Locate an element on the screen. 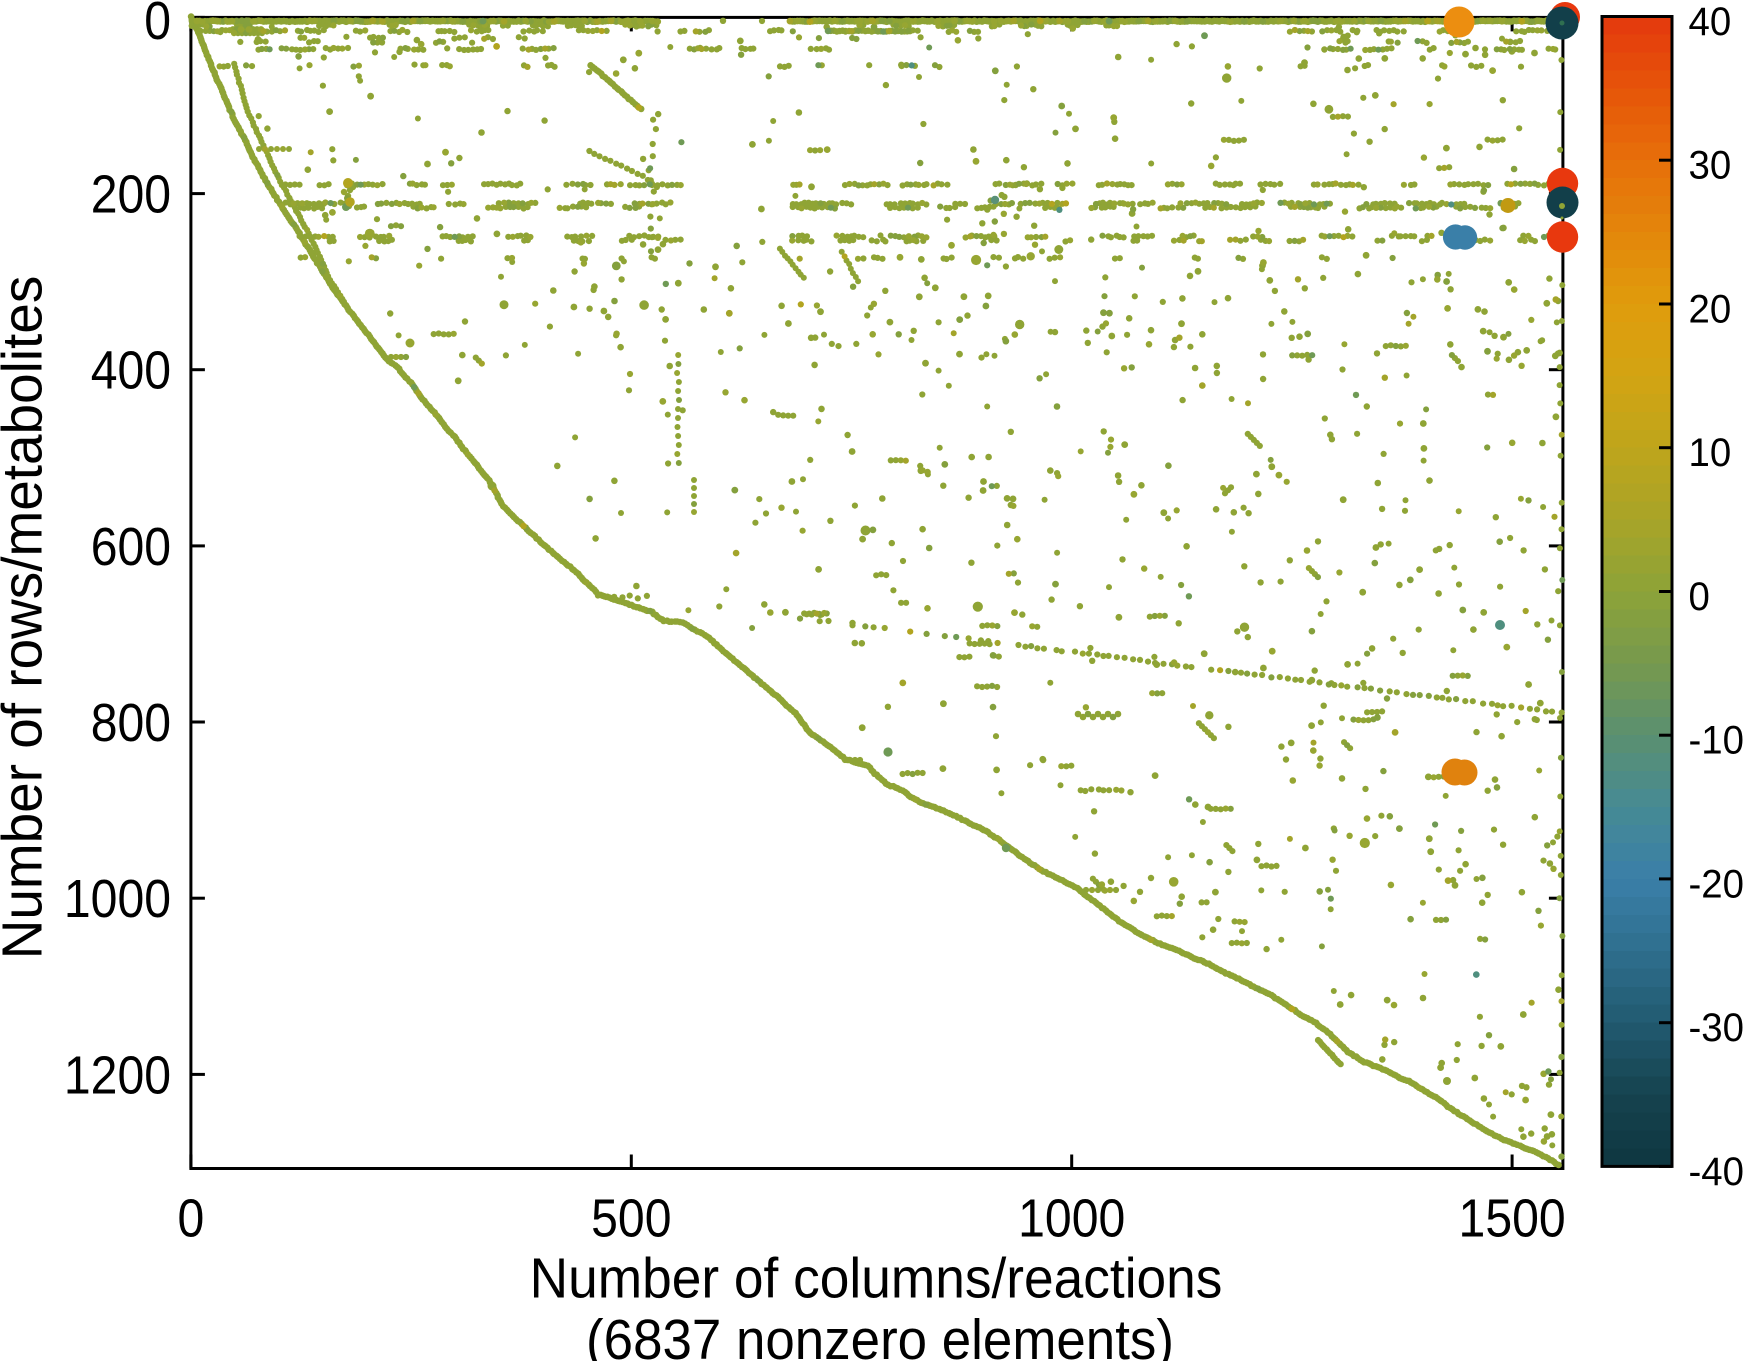  svg-text: -40 is located at coordinates (1716, 1172).